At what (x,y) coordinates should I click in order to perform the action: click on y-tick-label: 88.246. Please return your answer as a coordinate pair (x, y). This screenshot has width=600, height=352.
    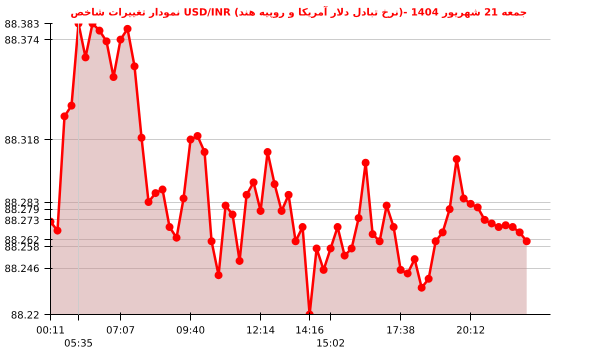
    Looking at the image, I should click on (22, 270).